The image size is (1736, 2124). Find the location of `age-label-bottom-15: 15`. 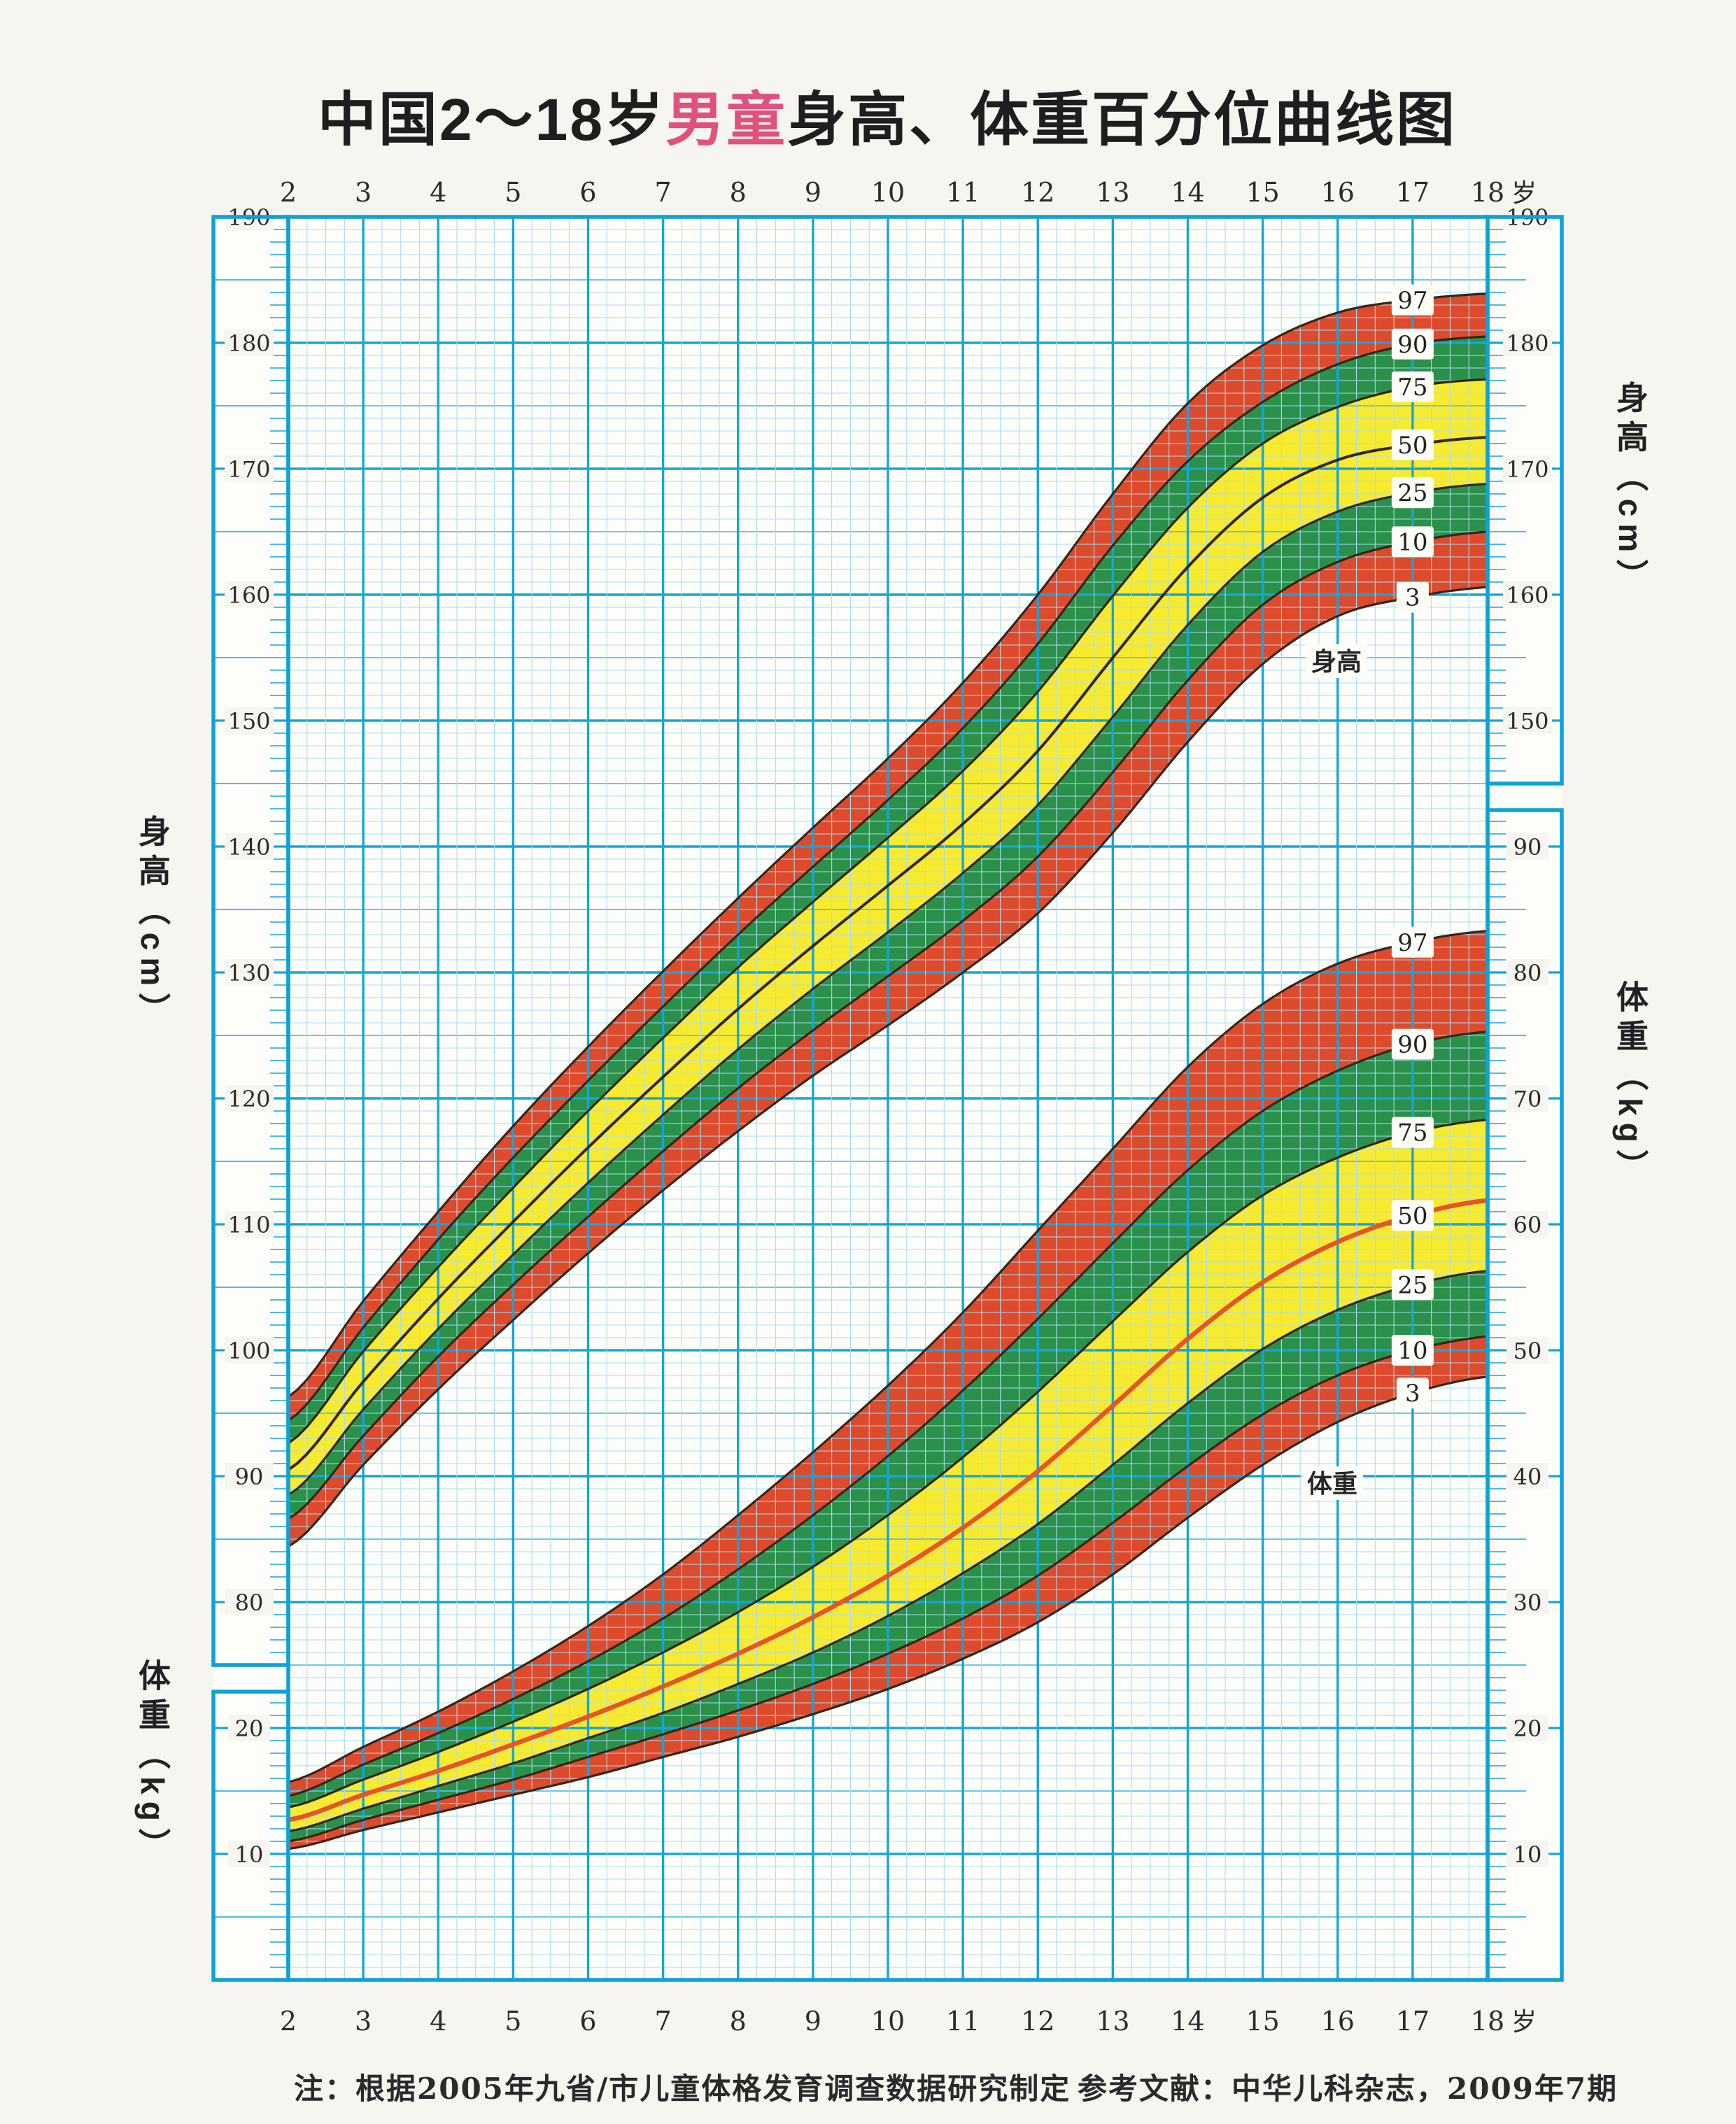

age-label-bottom-15: 15 is located at coordinates (1262, 2021).